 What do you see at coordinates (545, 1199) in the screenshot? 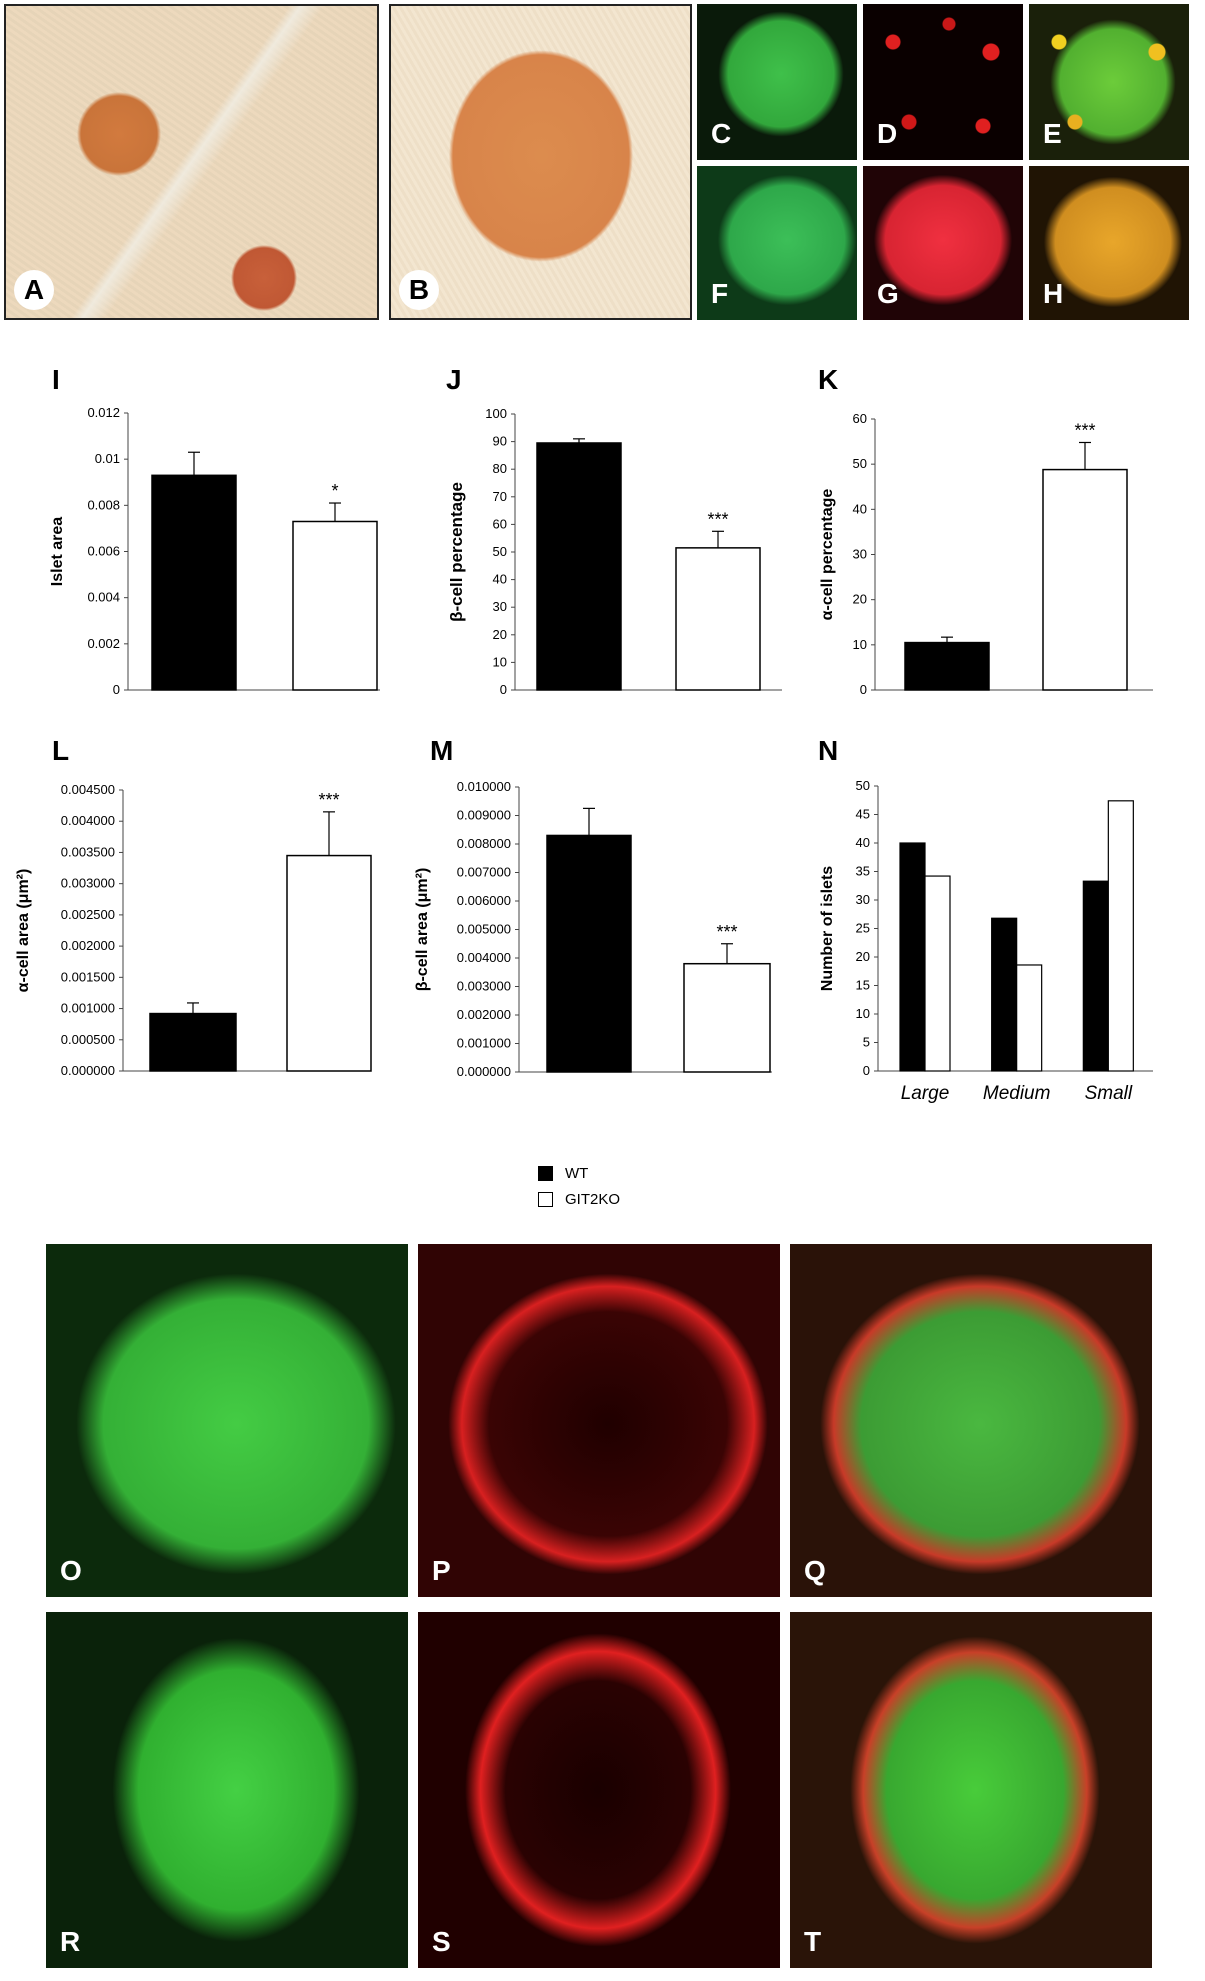
I see `legend-swatch-git2ko` at bounding box center [545, 1199].